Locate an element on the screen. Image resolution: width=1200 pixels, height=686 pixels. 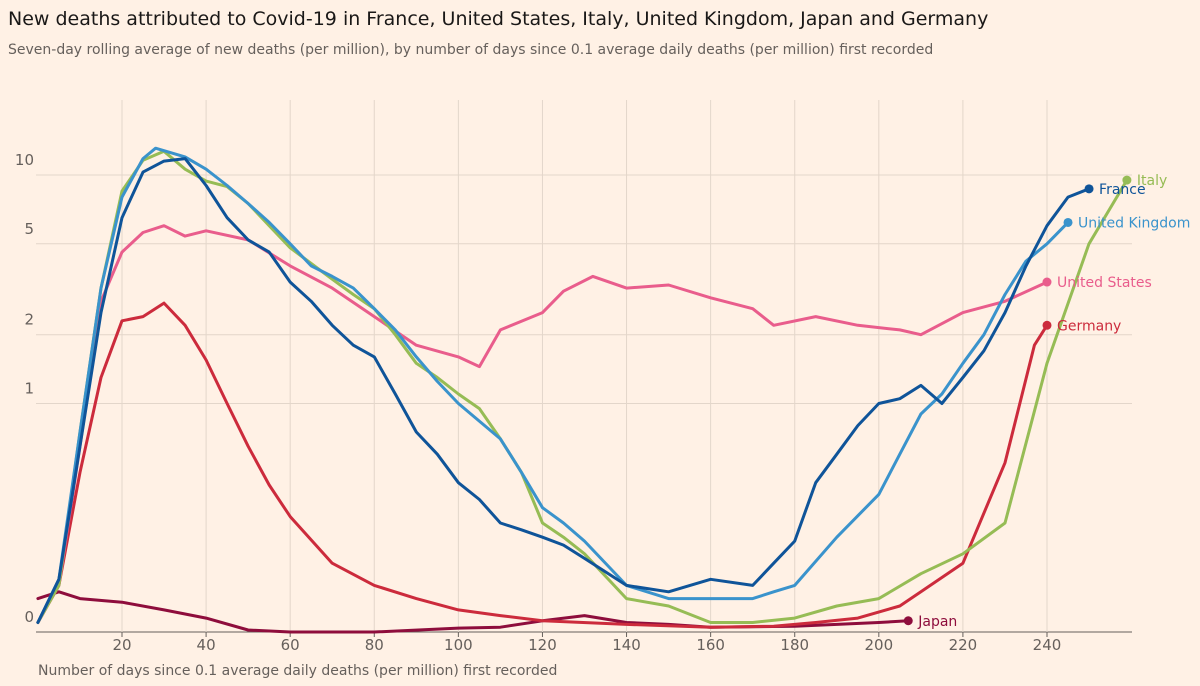
series-label-italy: Italy is located at coordinates (1152, 181).